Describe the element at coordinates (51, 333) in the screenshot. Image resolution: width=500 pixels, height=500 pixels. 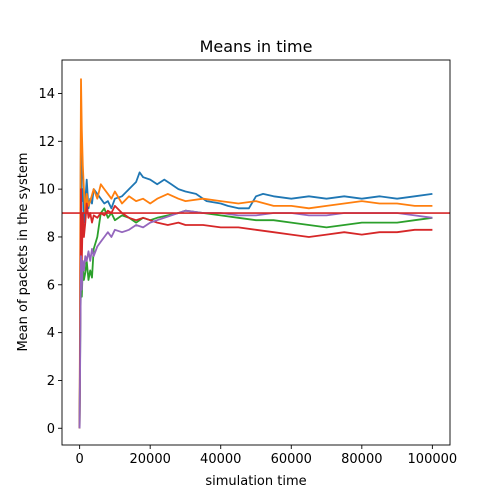
I see `y-tick-label: 4` at that location.